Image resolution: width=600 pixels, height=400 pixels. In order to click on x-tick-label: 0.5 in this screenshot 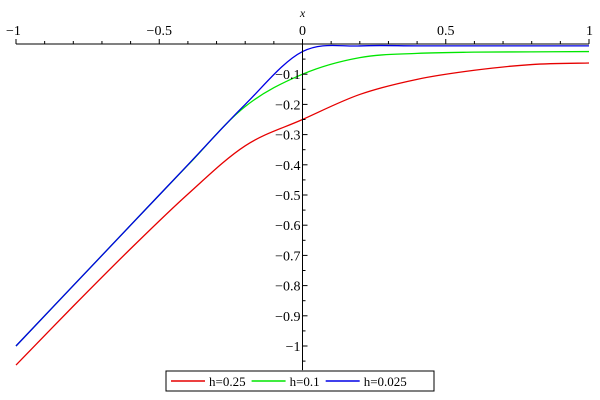, I will do `click(446, 31)`.